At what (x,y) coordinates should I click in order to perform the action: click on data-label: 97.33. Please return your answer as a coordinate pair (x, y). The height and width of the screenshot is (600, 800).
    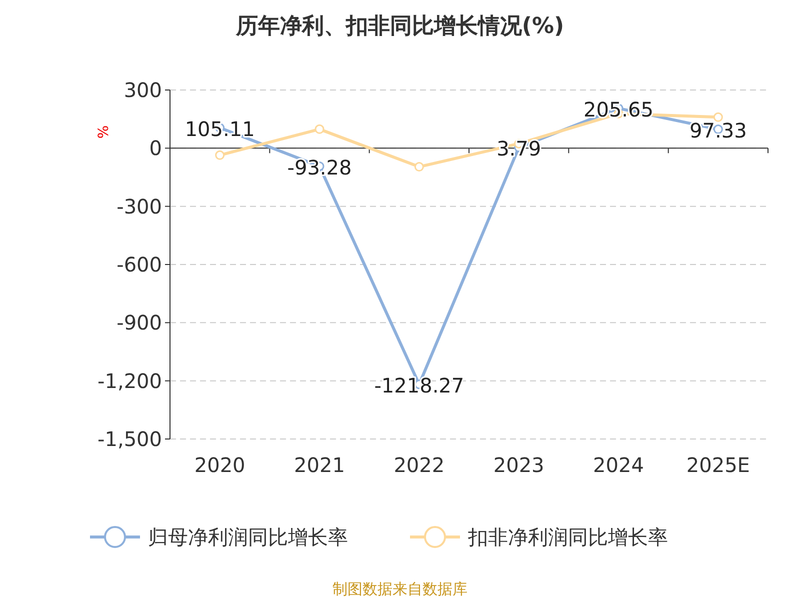
    Looking at the image, I should click on (718, 130).